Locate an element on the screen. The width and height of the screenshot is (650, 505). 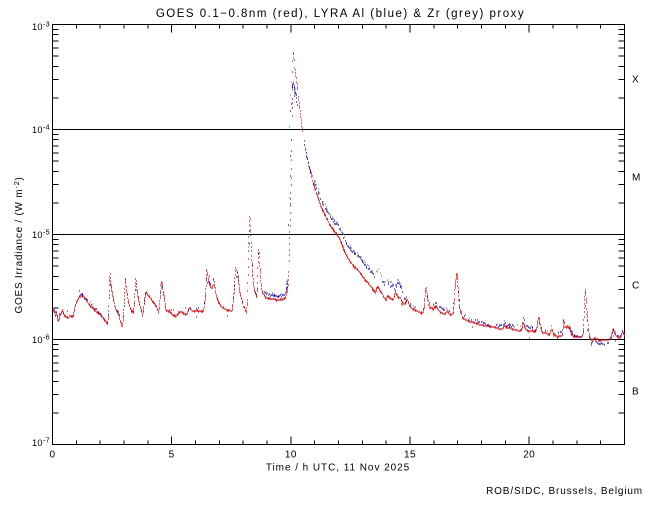
svg-text: 0 is located at coordinates (53, 455).